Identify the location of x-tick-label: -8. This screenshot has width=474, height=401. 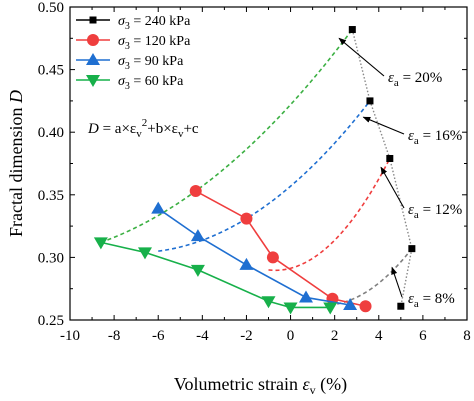
(114, 336).